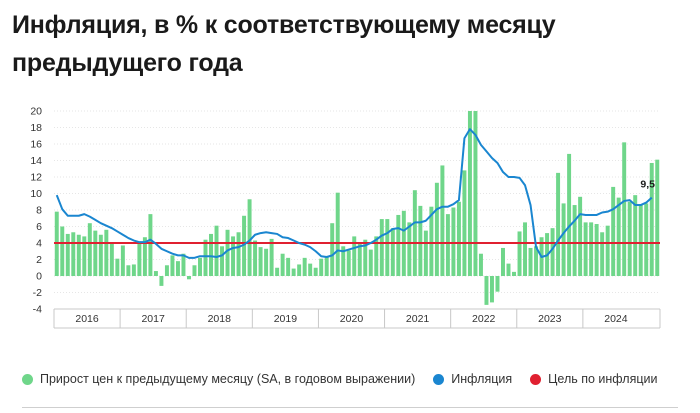 This screenshot has width=700, height=413. I want to click on legend-item-line: Инфляция, so click(472, 379).